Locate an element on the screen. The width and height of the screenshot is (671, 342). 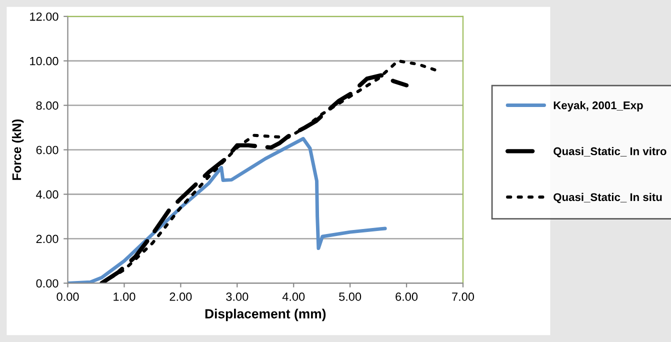
x-tick-label: 3.00 is located at coordinates (237, 296).